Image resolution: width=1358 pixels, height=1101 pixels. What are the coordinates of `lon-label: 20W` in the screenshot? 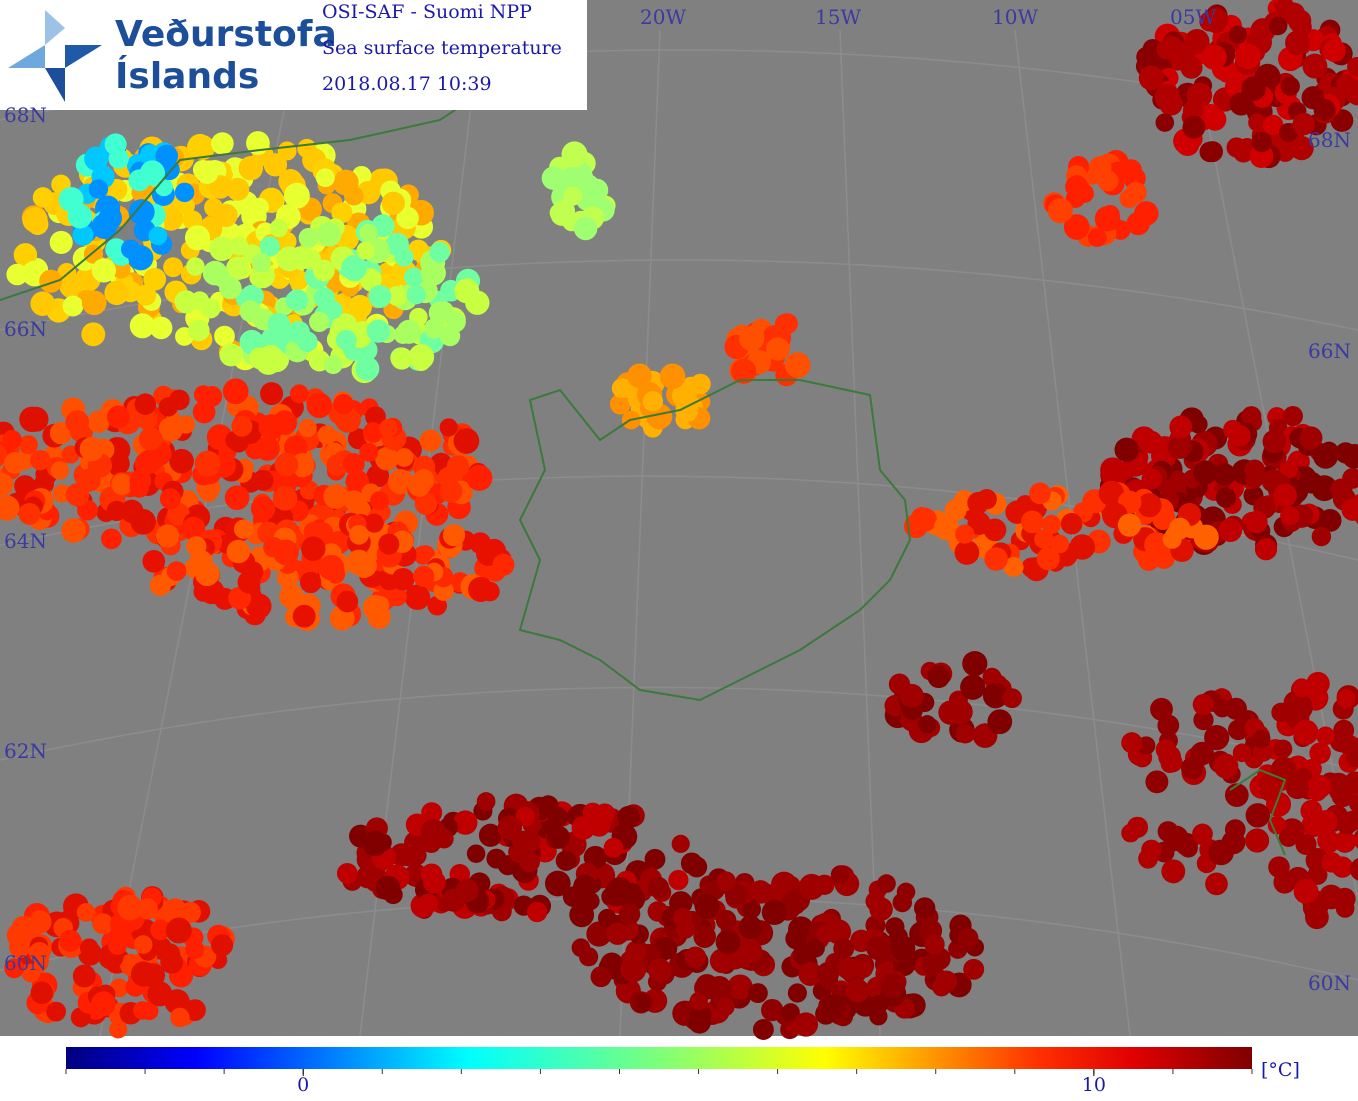 It's located at (663, 17).